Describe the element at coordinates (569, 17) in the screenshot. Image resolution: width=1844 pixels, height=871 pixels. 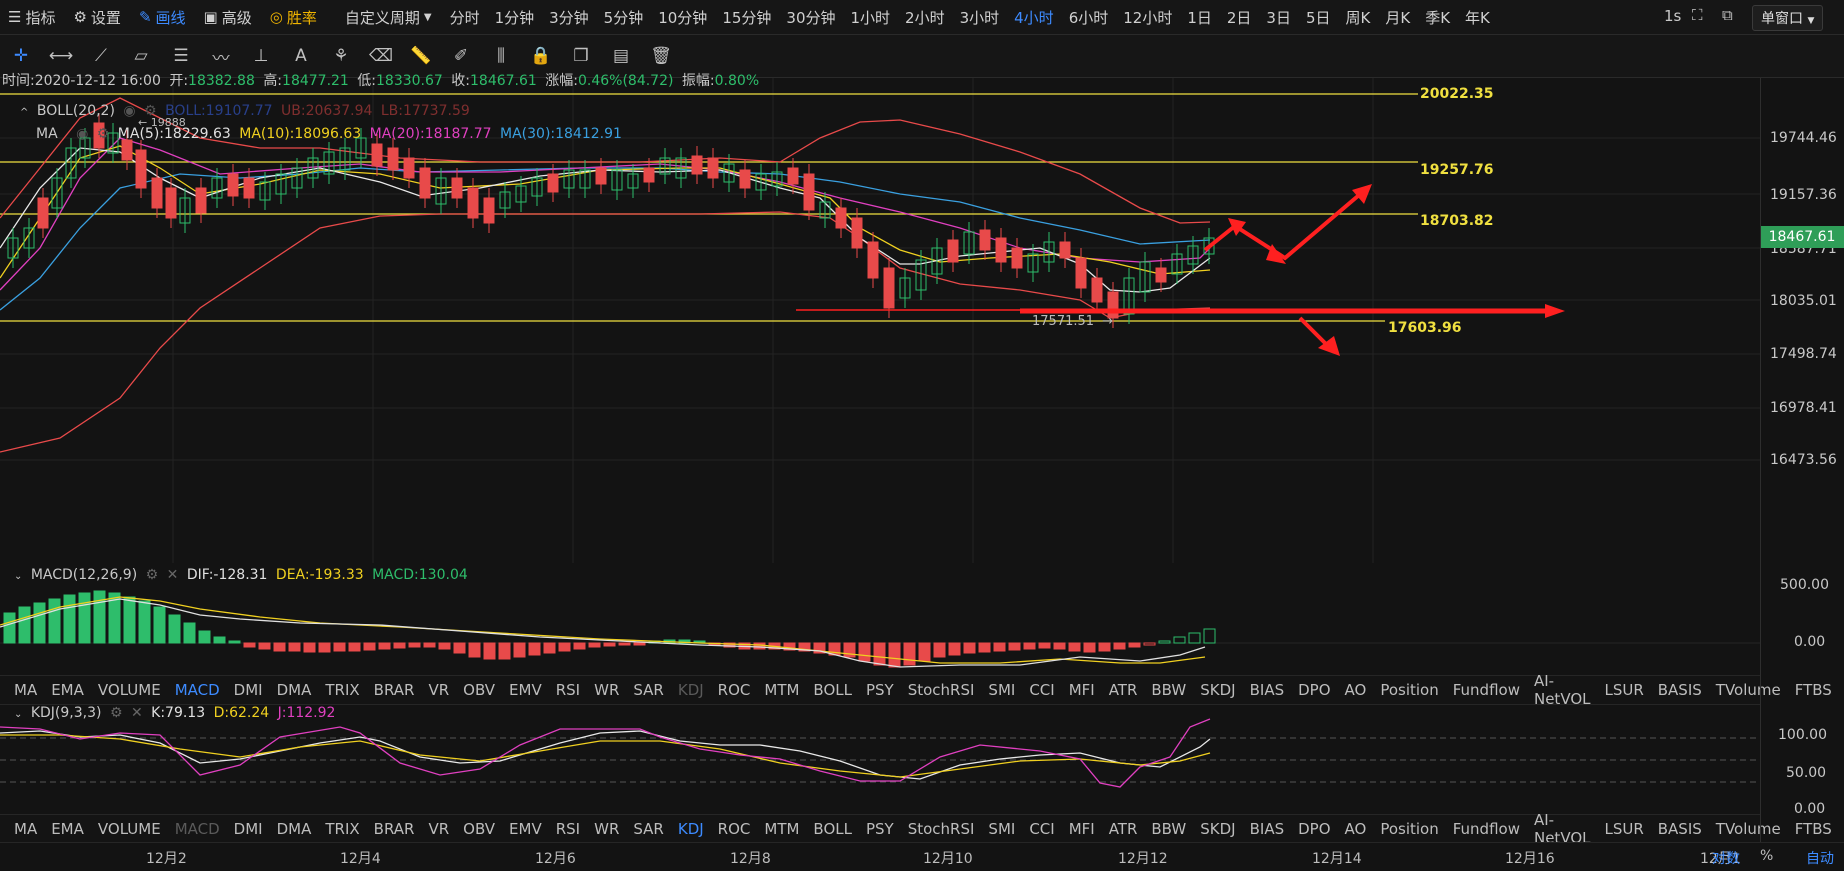
I see `period-2: 3分钟` at that location.